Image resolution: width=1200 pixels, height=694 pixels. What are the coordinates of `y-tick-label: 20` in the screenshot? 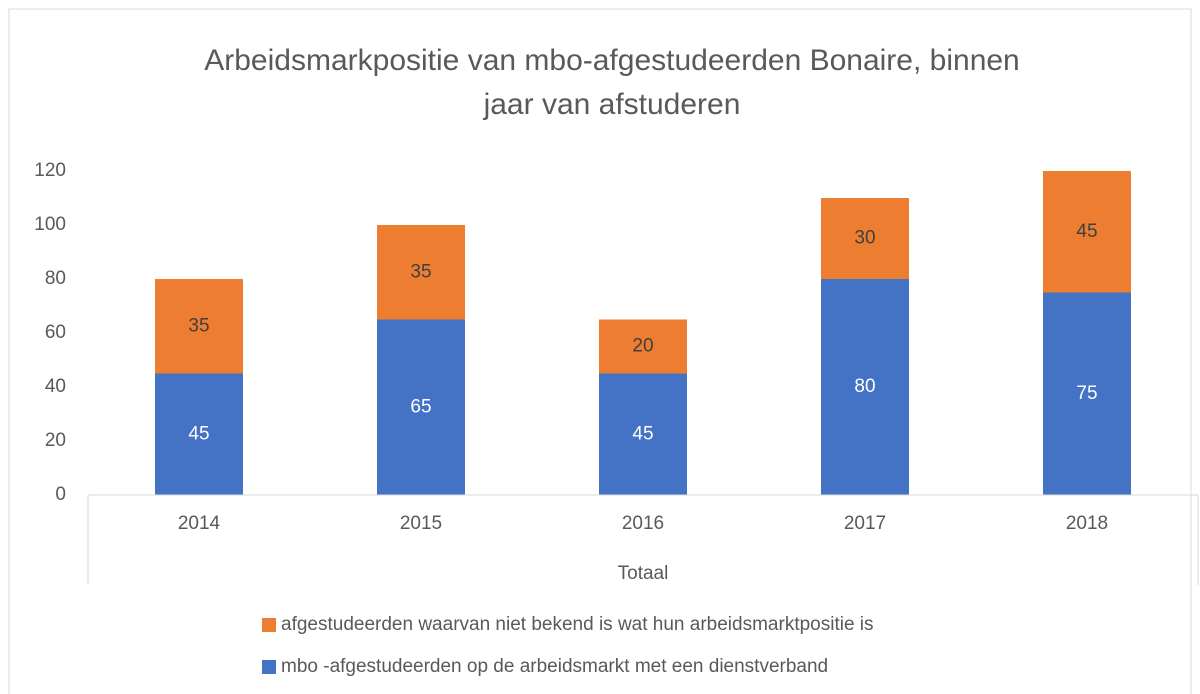 It's located at (55, 440).